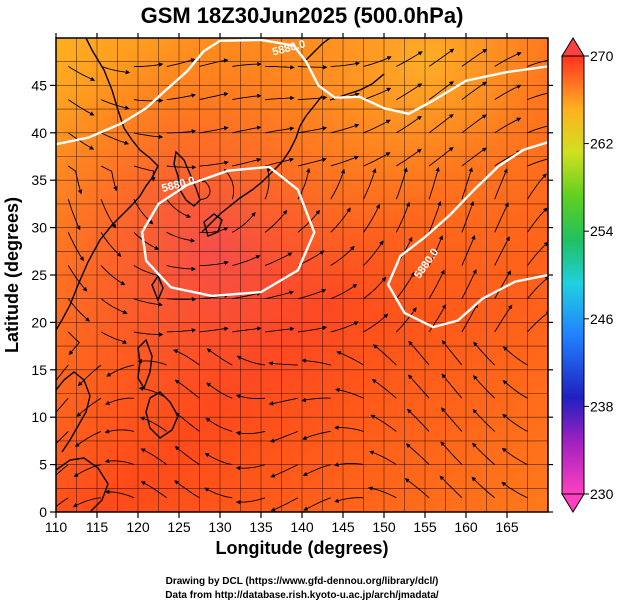 This screenshot has width=619, height=605. Describe the element at coordinates (343, 527) in the screenshot. I see `x-tick-label: 145` at that location.